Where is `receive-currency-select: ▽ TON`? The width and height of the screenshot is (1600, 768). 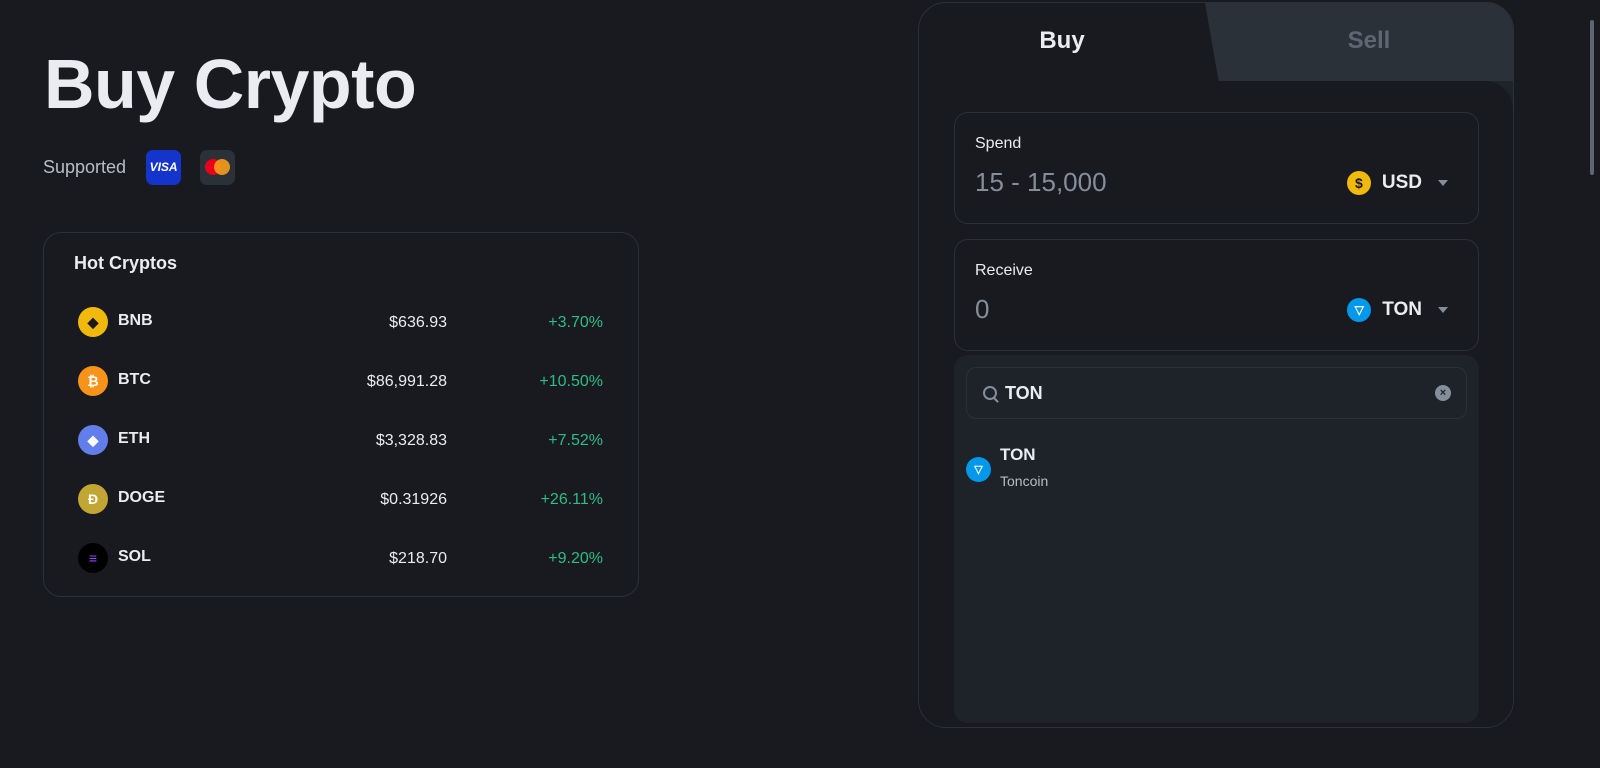
receive-currency-select: ▽ TON is located at coordinates (1397, 310).